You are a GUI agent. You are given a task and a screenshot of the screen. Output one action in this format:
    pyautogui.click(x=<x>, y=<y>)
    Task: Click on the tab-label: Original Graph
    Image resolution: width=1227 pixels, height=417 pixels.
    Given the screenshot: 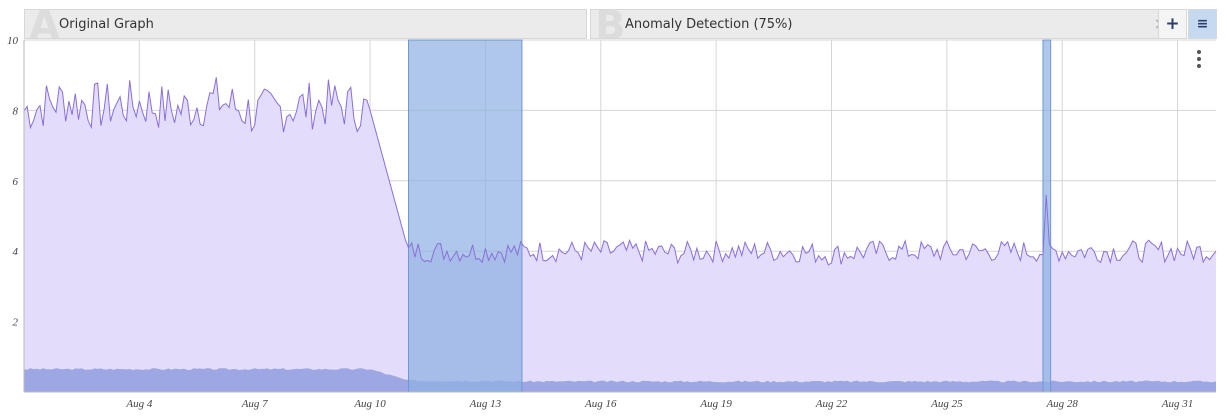 What is the action you would take?
    pyautogui.click(x=106, y=24)
    